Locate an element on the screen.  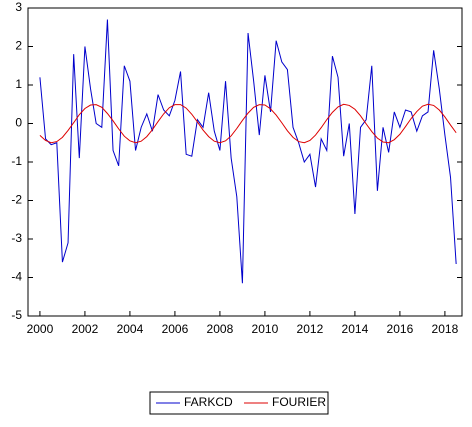
y-tick-label: -2 is located at coordinates (16, 200).